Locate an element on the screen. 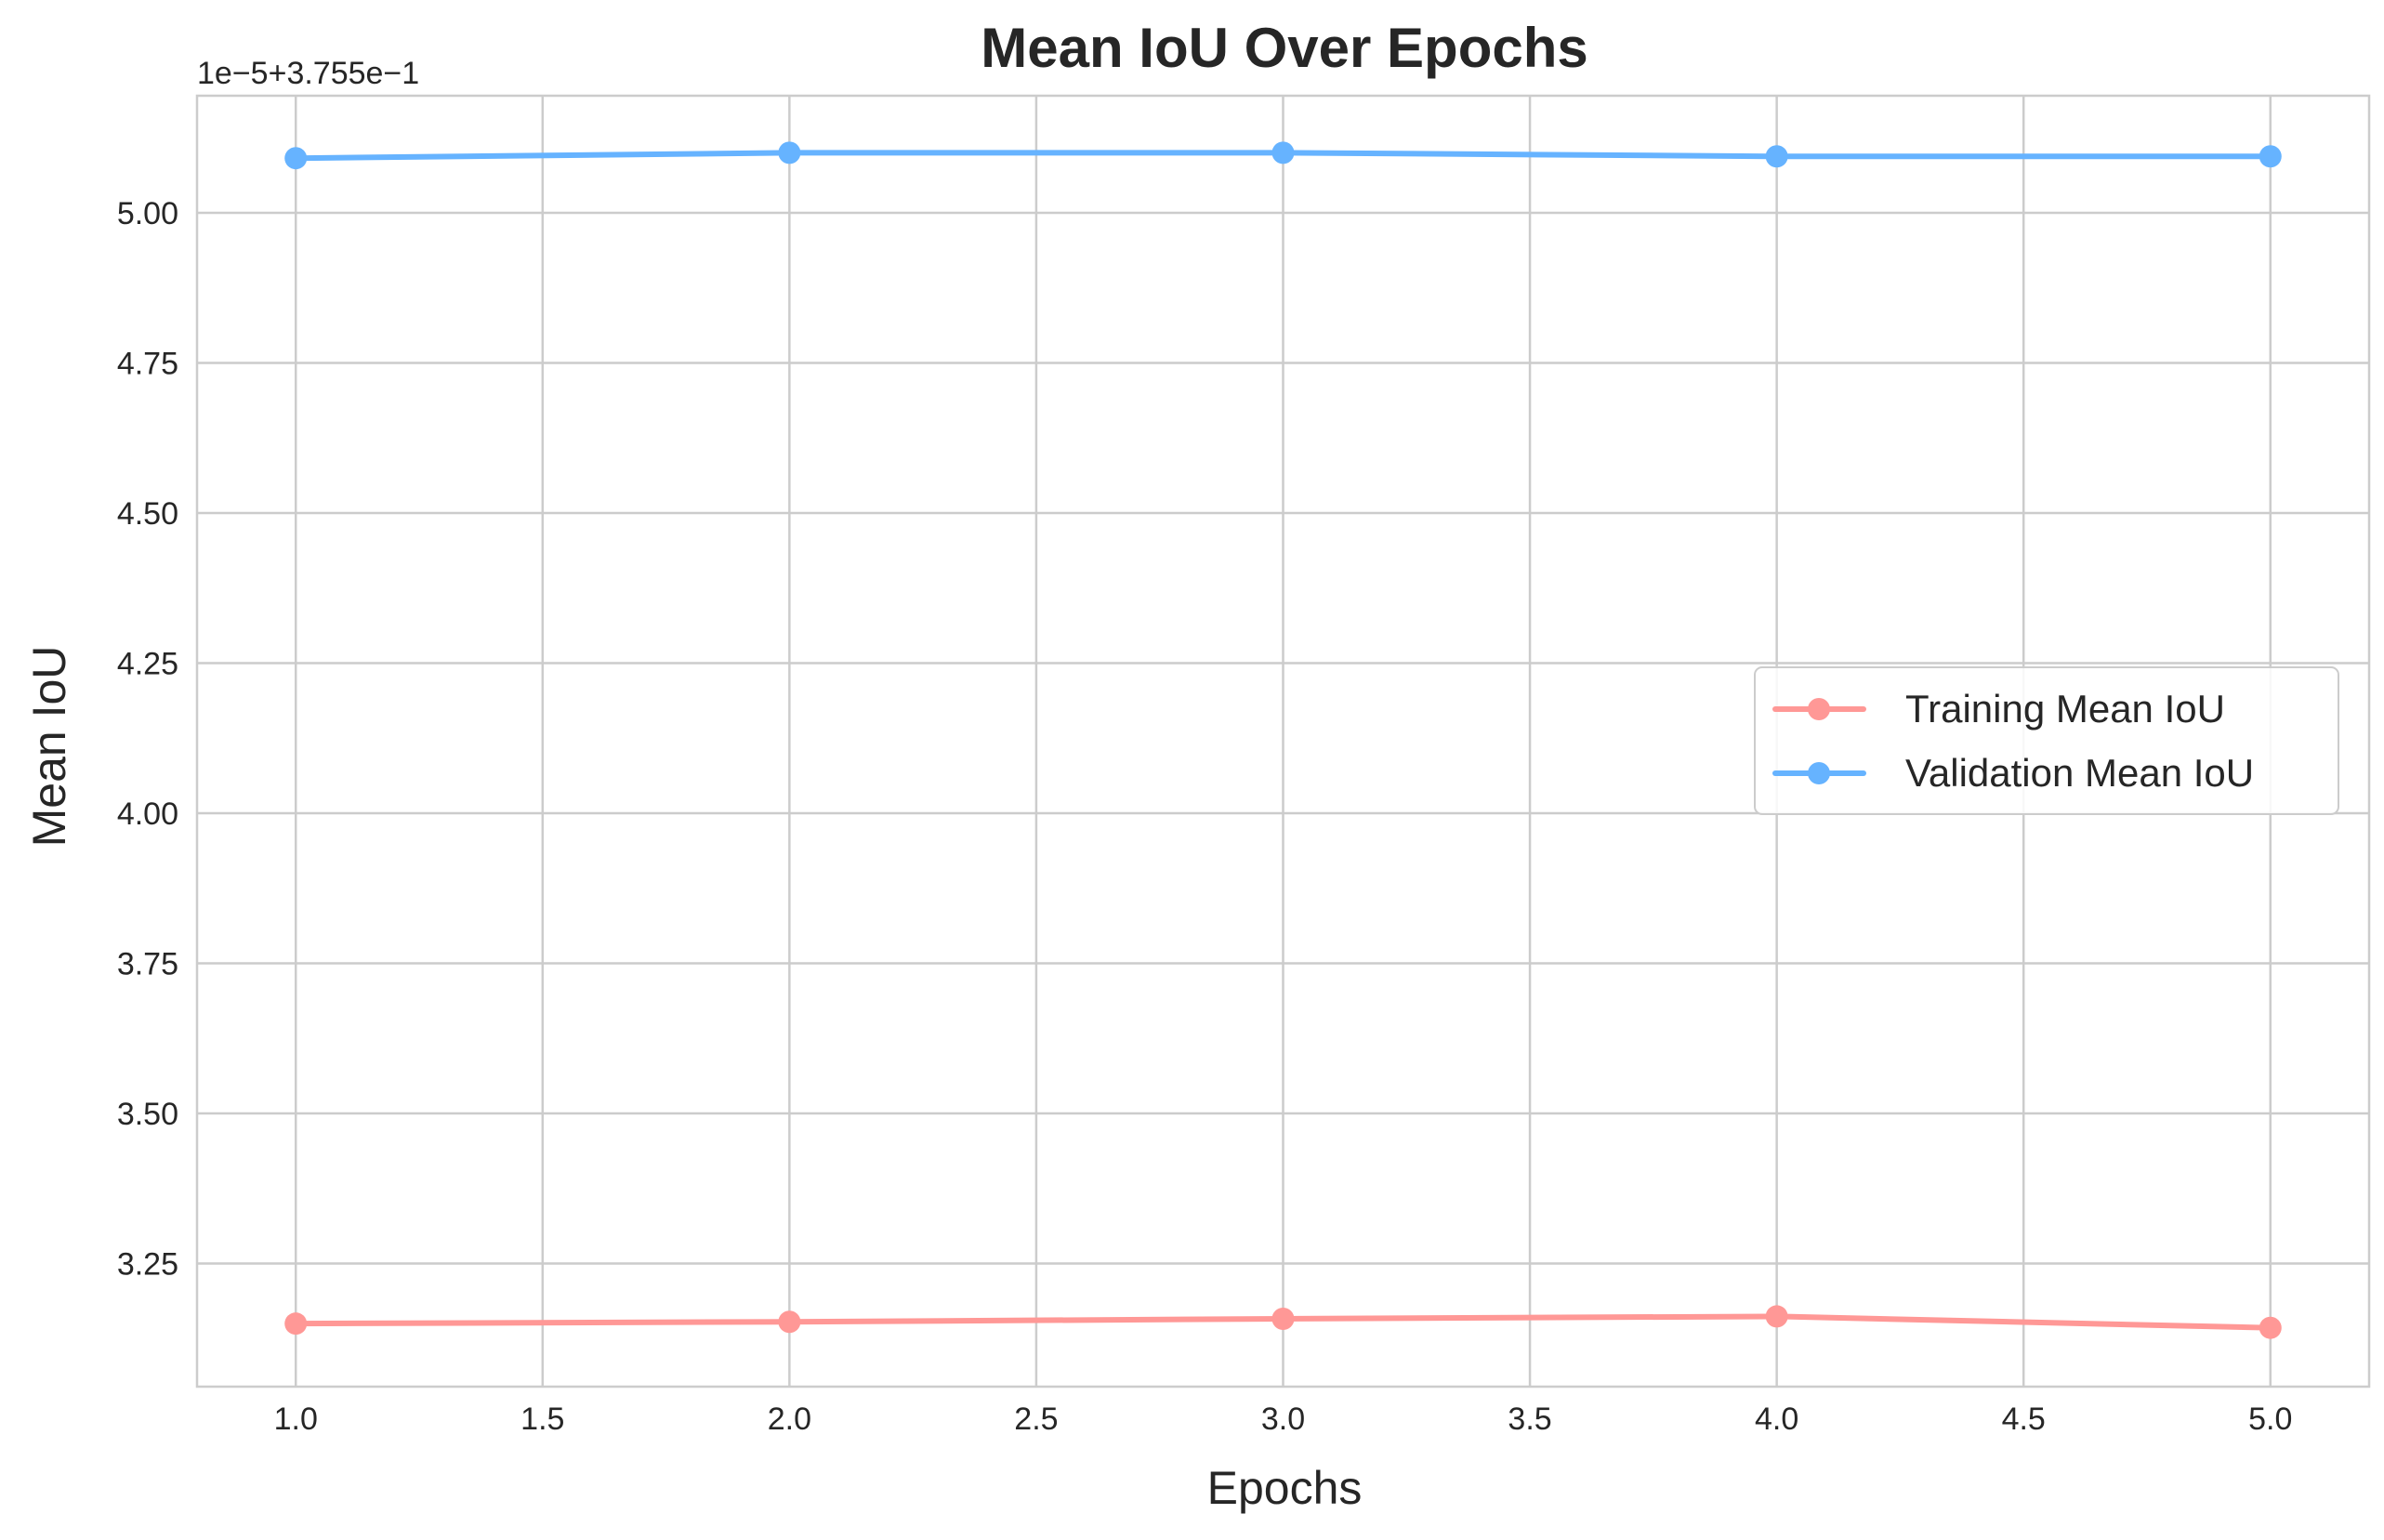 This screenshot has height=1540, width=2384. y-tick-label: 3.25 is located at coordinates (147, 1265).